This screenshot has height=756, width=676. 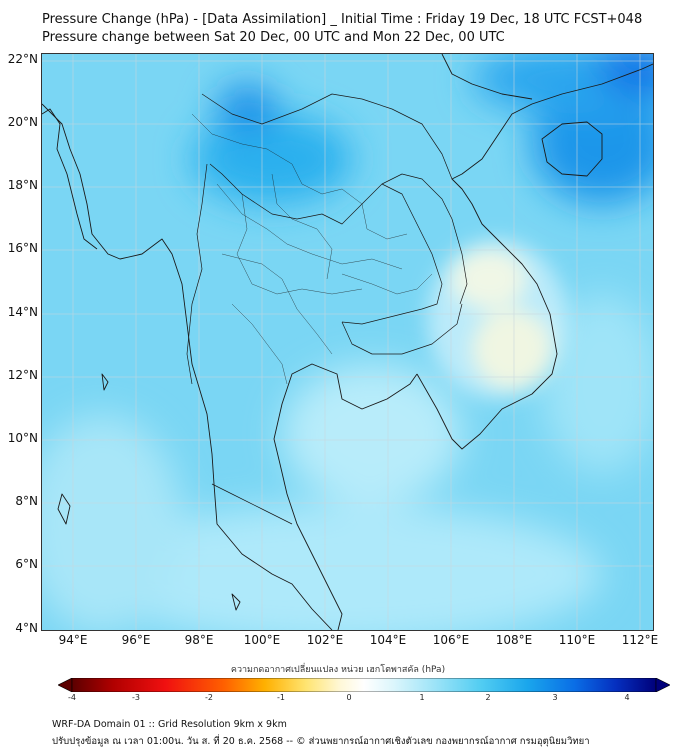 What do you see at coordinates (209, 697) in the screenshot?
I see `colorbar-tick: -2` at bounding box center [209, 697].